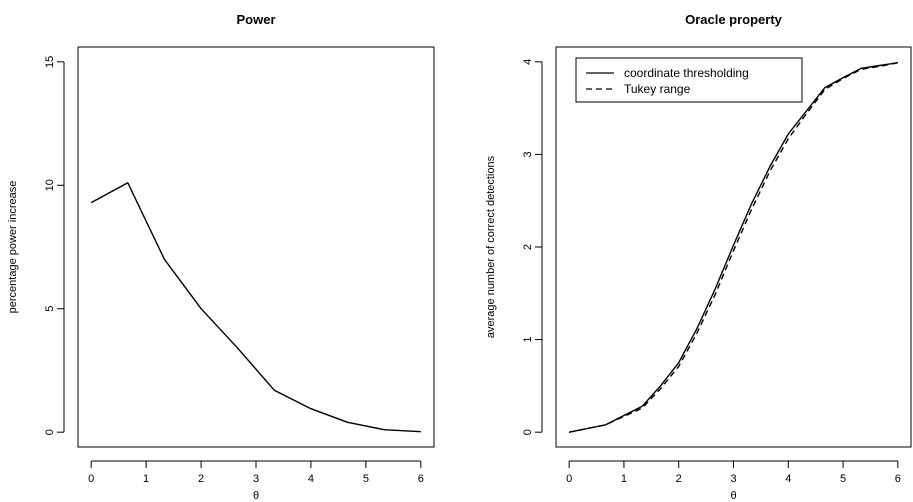 This screenshot has height=502, width=913. Describe the element at coordinates (255, 19) in the screenshot. I see `power-chart-title: Power` at that location.